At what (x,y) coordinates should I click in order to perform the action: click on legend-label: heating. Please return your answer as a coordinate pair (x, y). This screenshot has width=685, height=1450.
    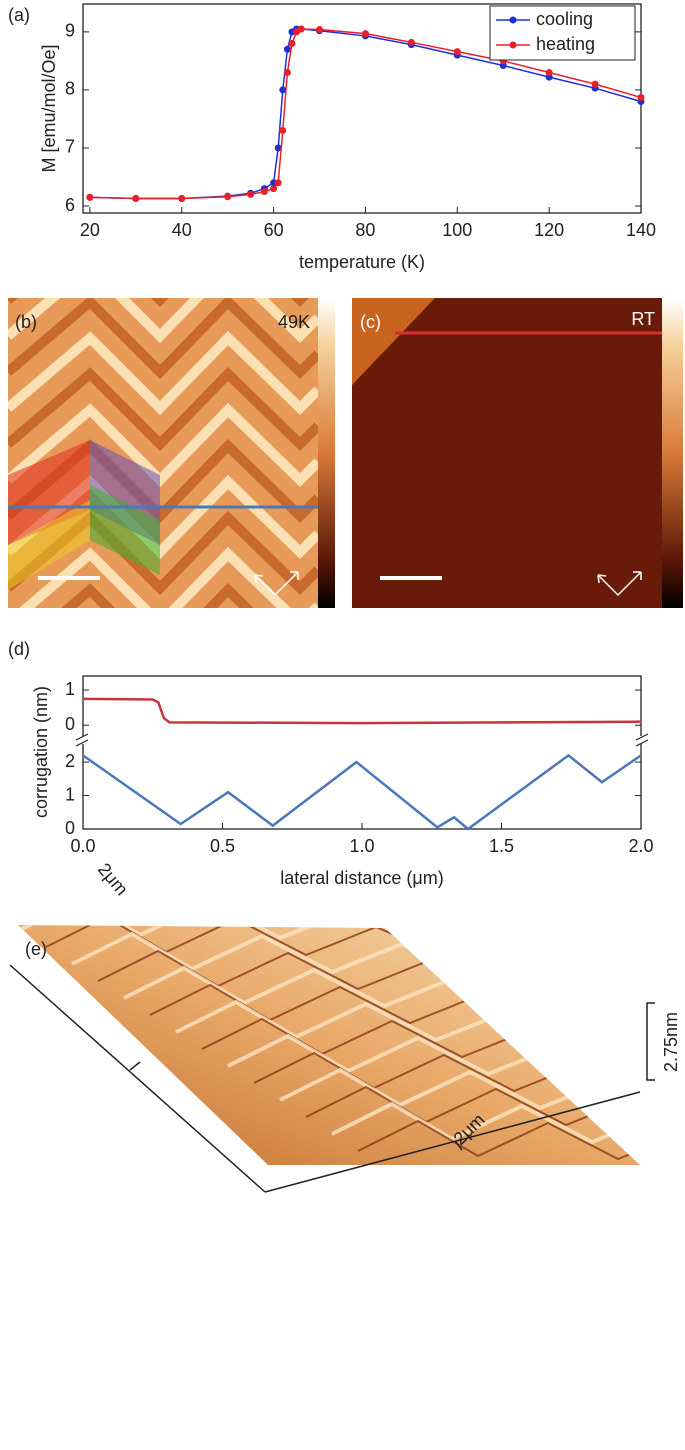
    Looking at the image, I should click on (565, 44).